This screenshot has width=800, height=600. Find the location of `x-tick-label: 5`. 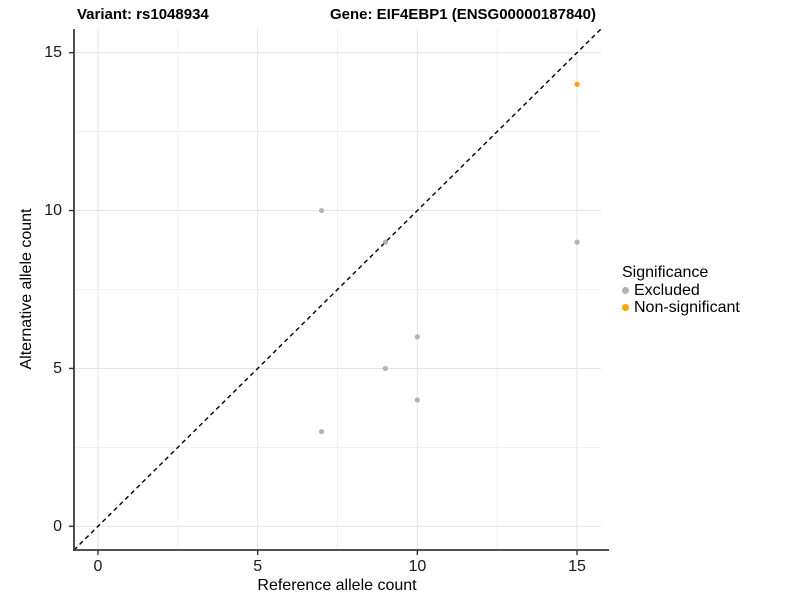

x-tick-label: 5 is located at coordinates (258, 566).